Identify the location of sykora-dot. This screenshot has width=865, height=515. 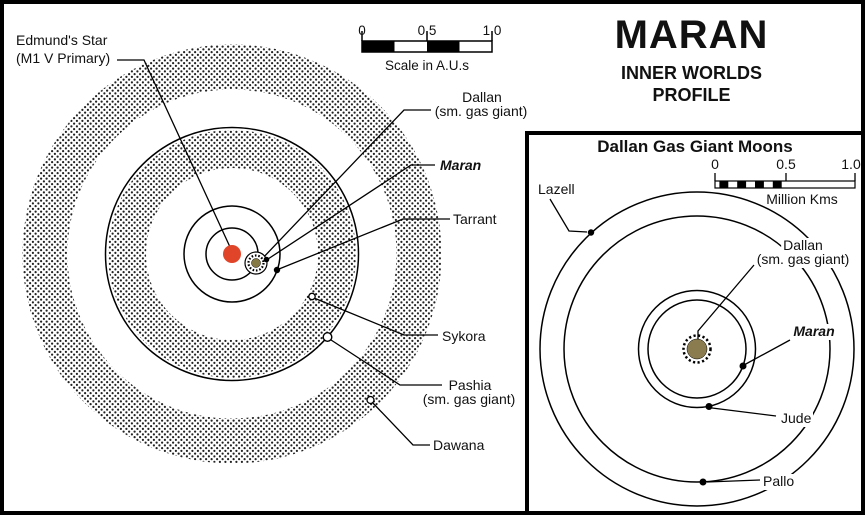
(312, 296).